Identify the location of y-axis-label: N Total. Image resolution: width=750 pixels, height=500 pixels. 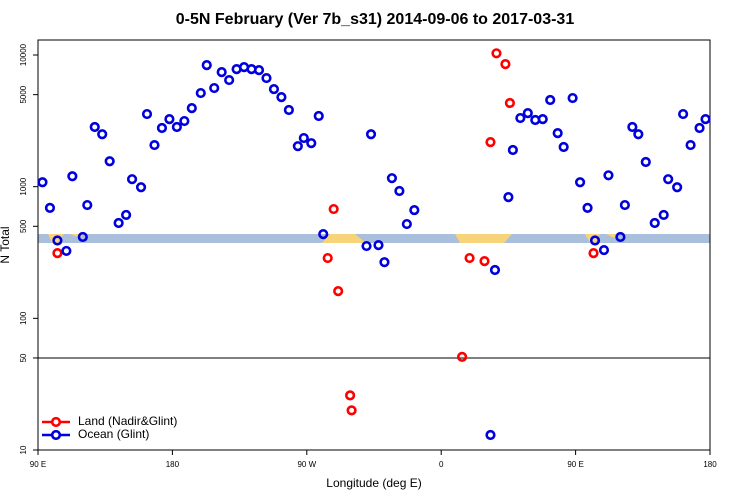
(6, 244).